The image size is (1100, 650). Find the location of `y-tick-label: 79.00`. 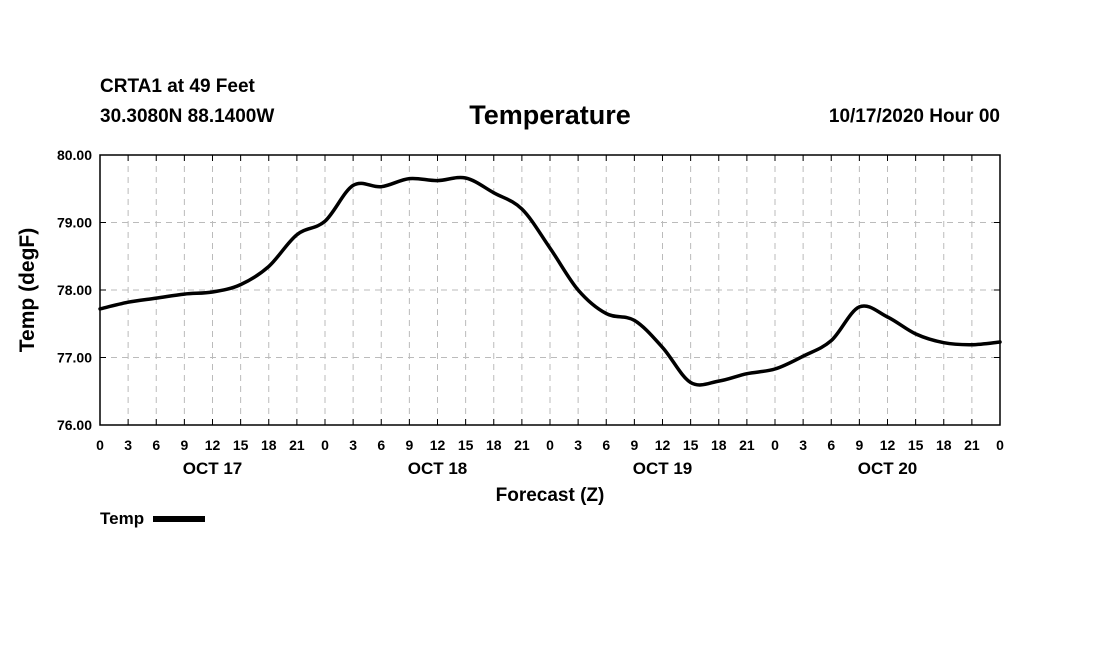

y-tick-label: 79.00 is located at coordinates (74, 223).